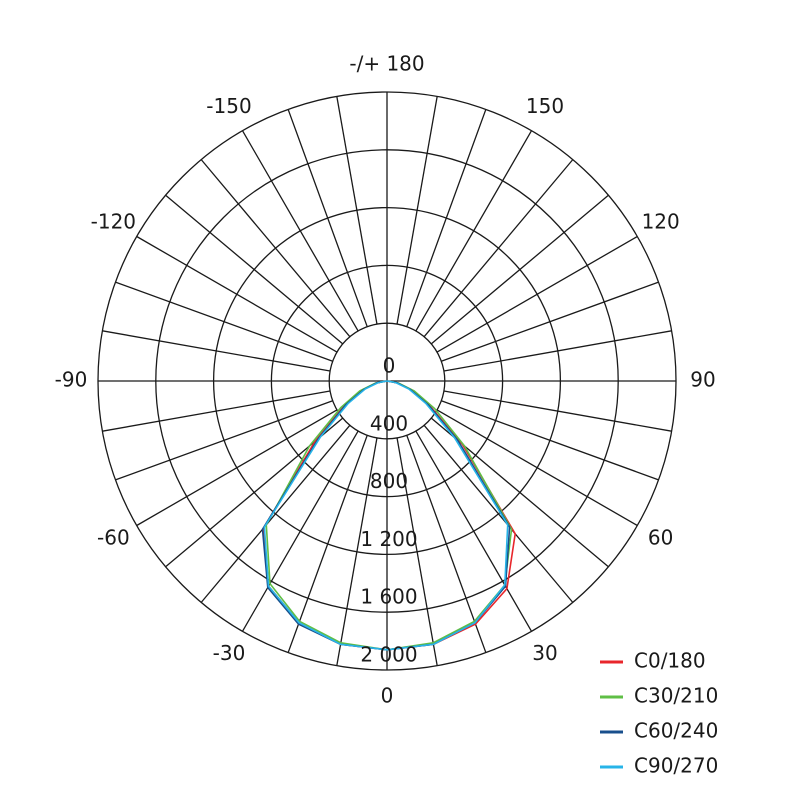  What do you see at coordinates (388, 655) in the screenshot?
I see `r-tick-label: 2 000` at bounding box center [388, 655].